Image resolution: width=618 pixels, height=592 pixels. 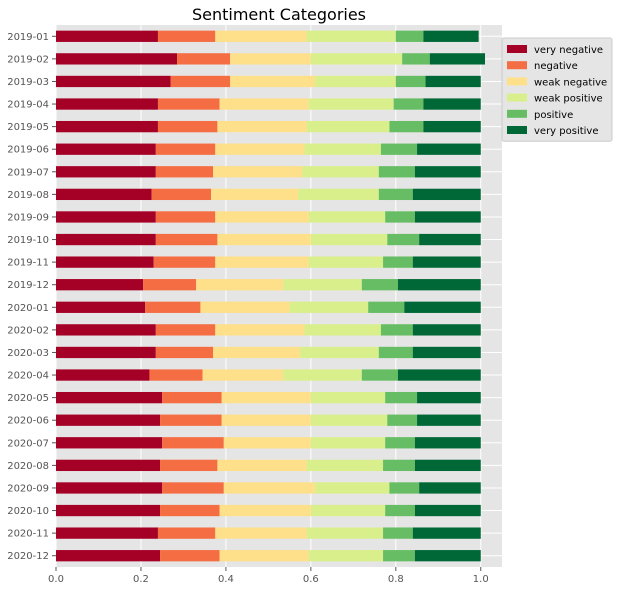 I want to click on y-tick-label: 2019-04, so click(x=28, y=105).